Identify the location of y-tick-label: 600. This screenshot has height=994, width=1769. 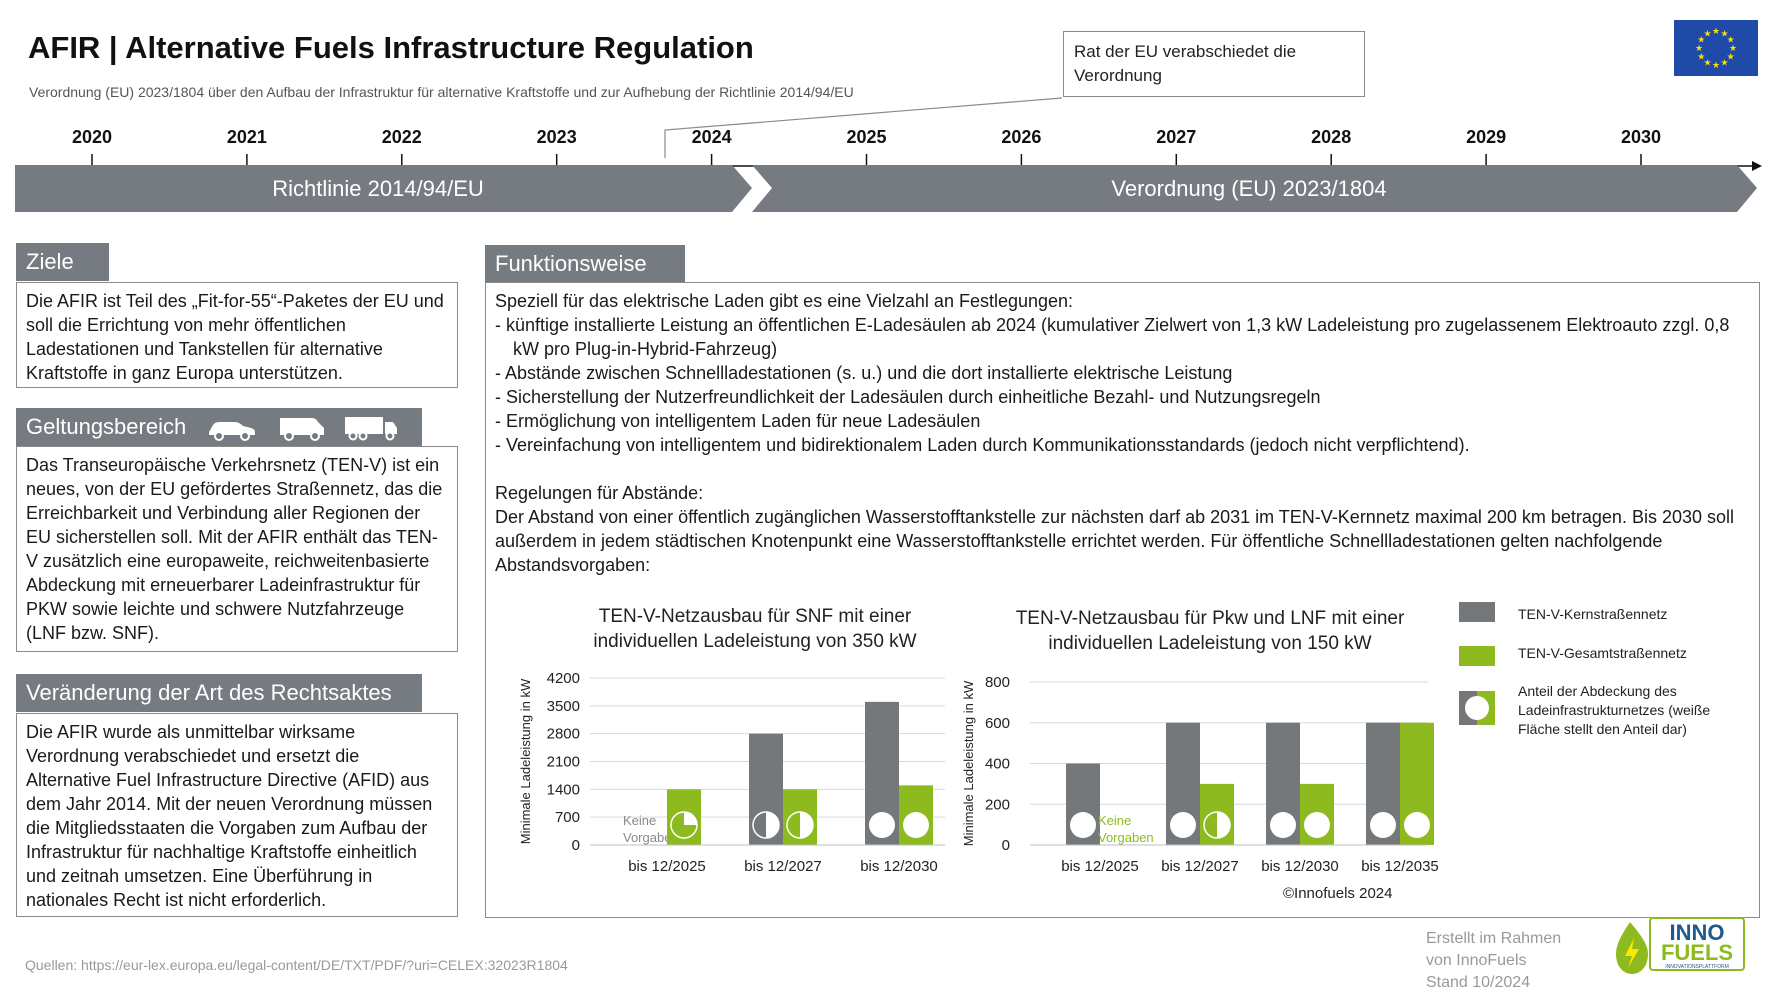
(997, 723).